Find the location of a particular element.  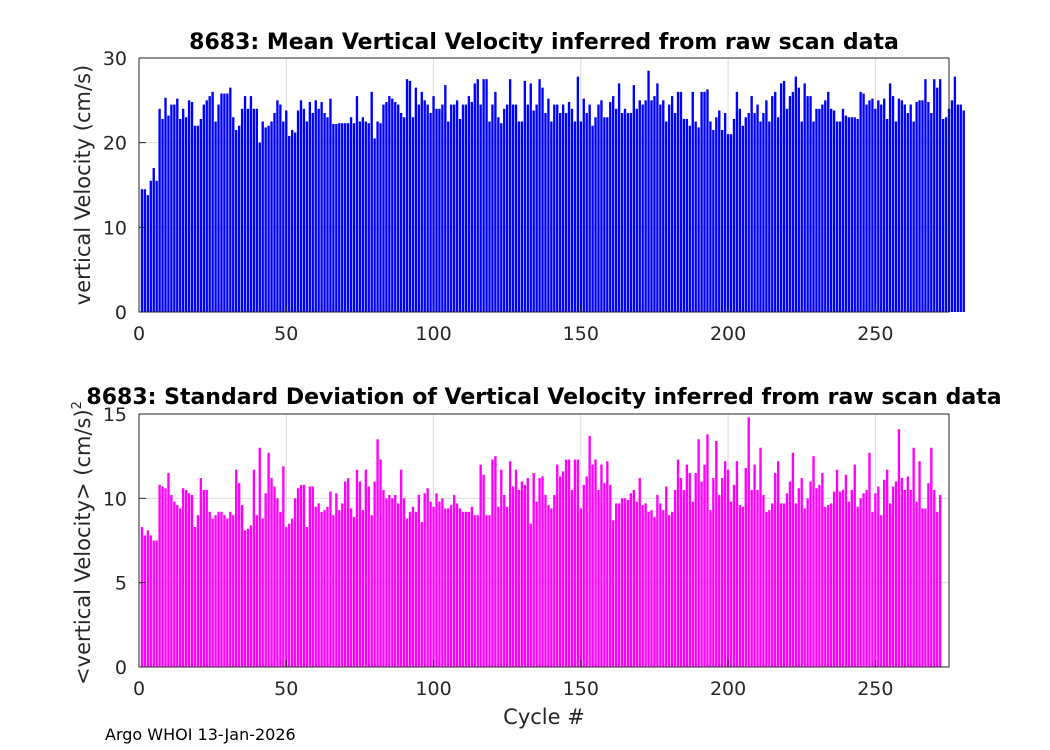

y-axis-label: <vertical Velocity> (cm/s)2 is located at coordinates (82, 543).